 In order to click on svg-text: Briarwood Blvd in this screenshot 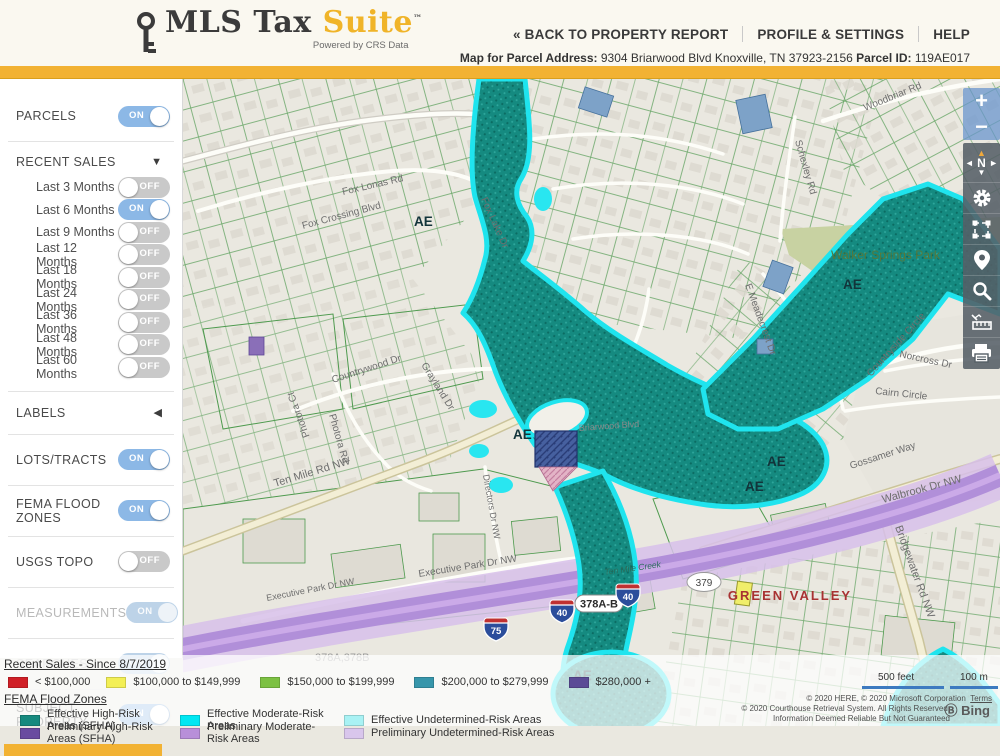, I will do `click(608, 426)`.